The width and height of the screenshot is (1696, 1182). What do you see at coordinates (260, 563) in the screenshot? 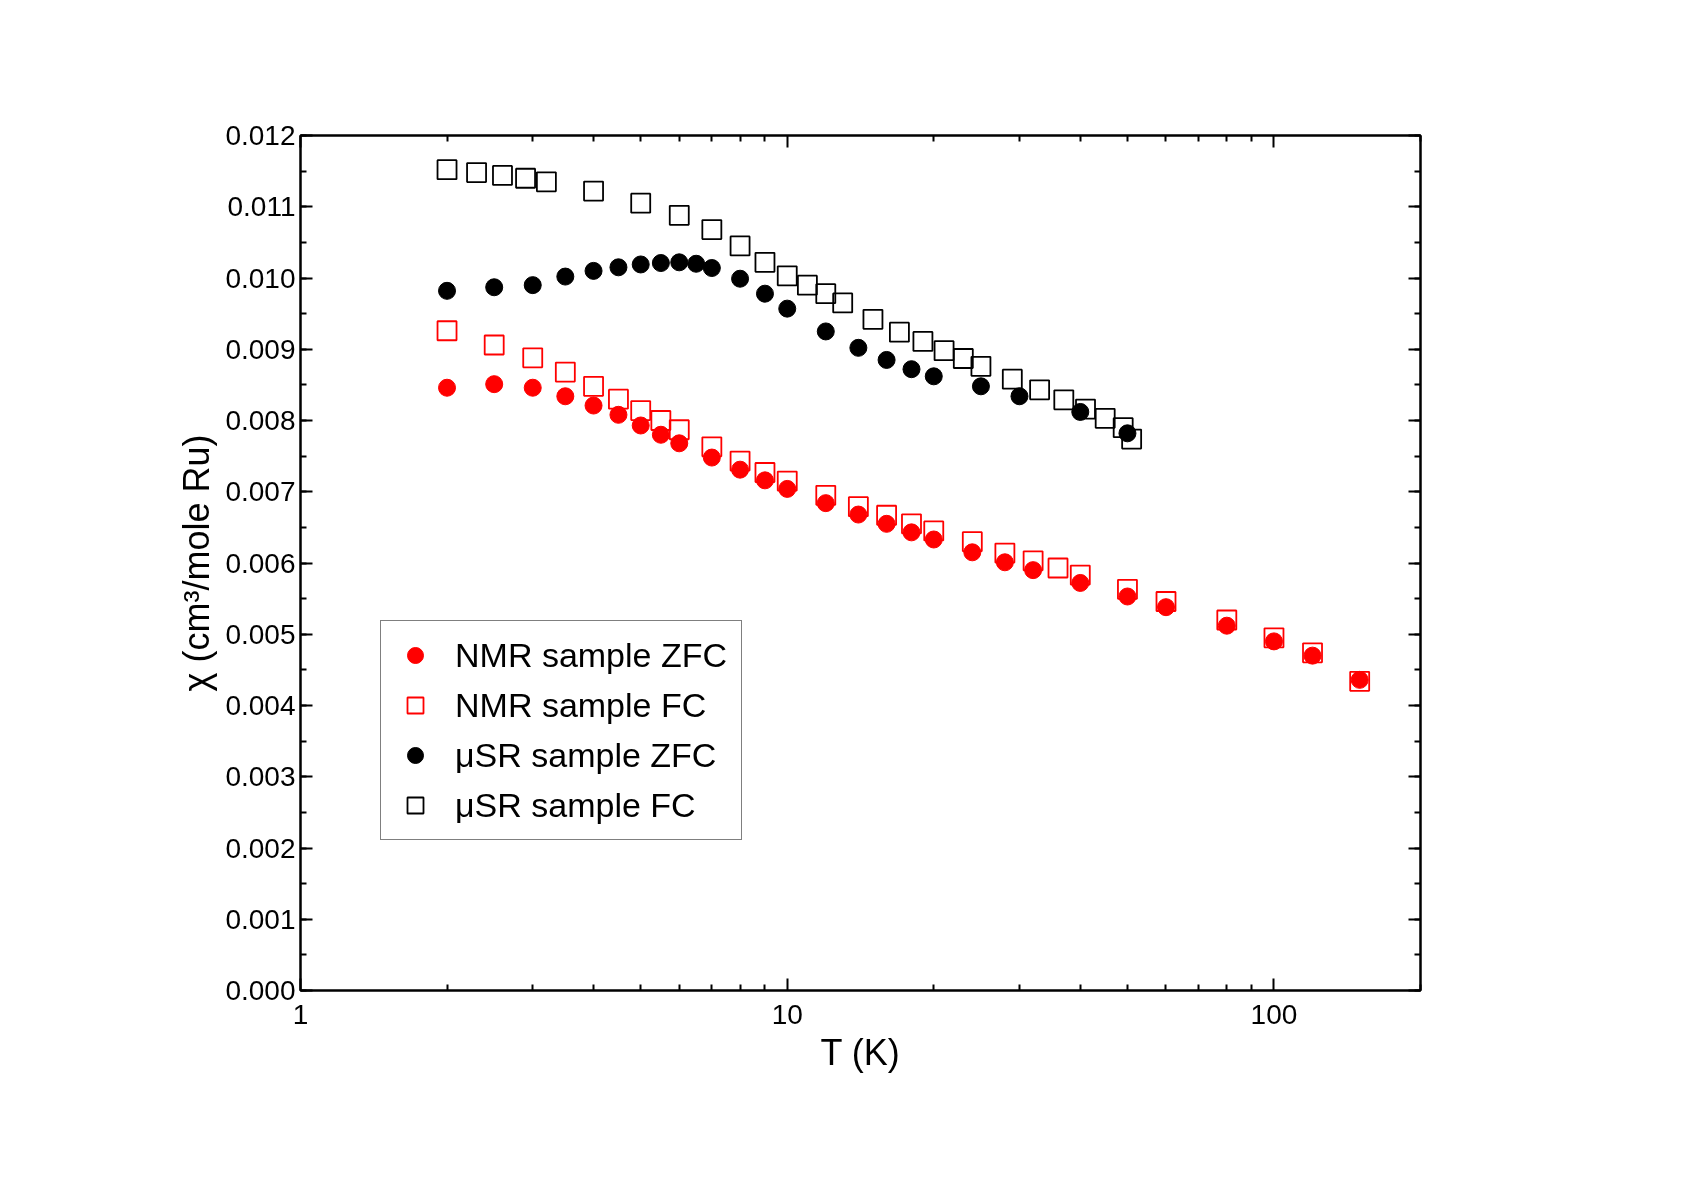
I see `y-tick-label: 0.006` at bounding box center [260, 563].